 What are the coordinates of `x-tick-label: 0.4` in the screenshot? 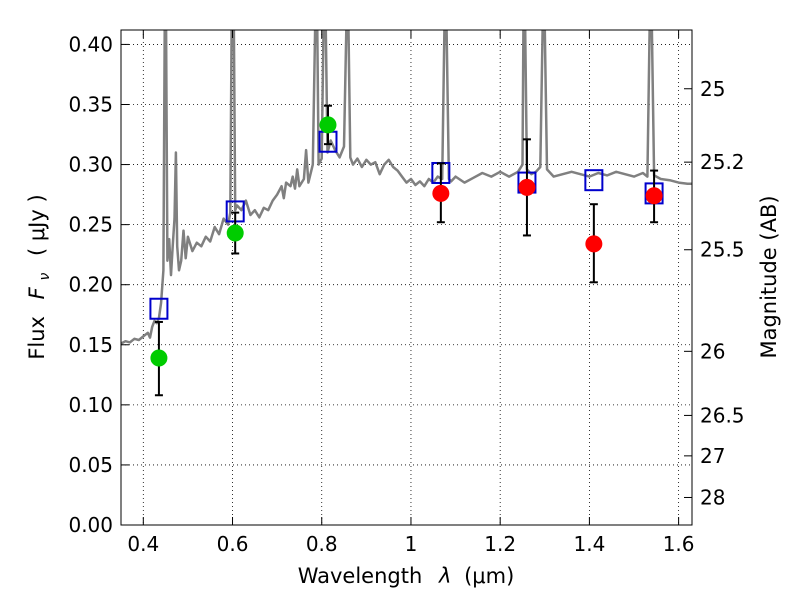 It's located at (143, 544).